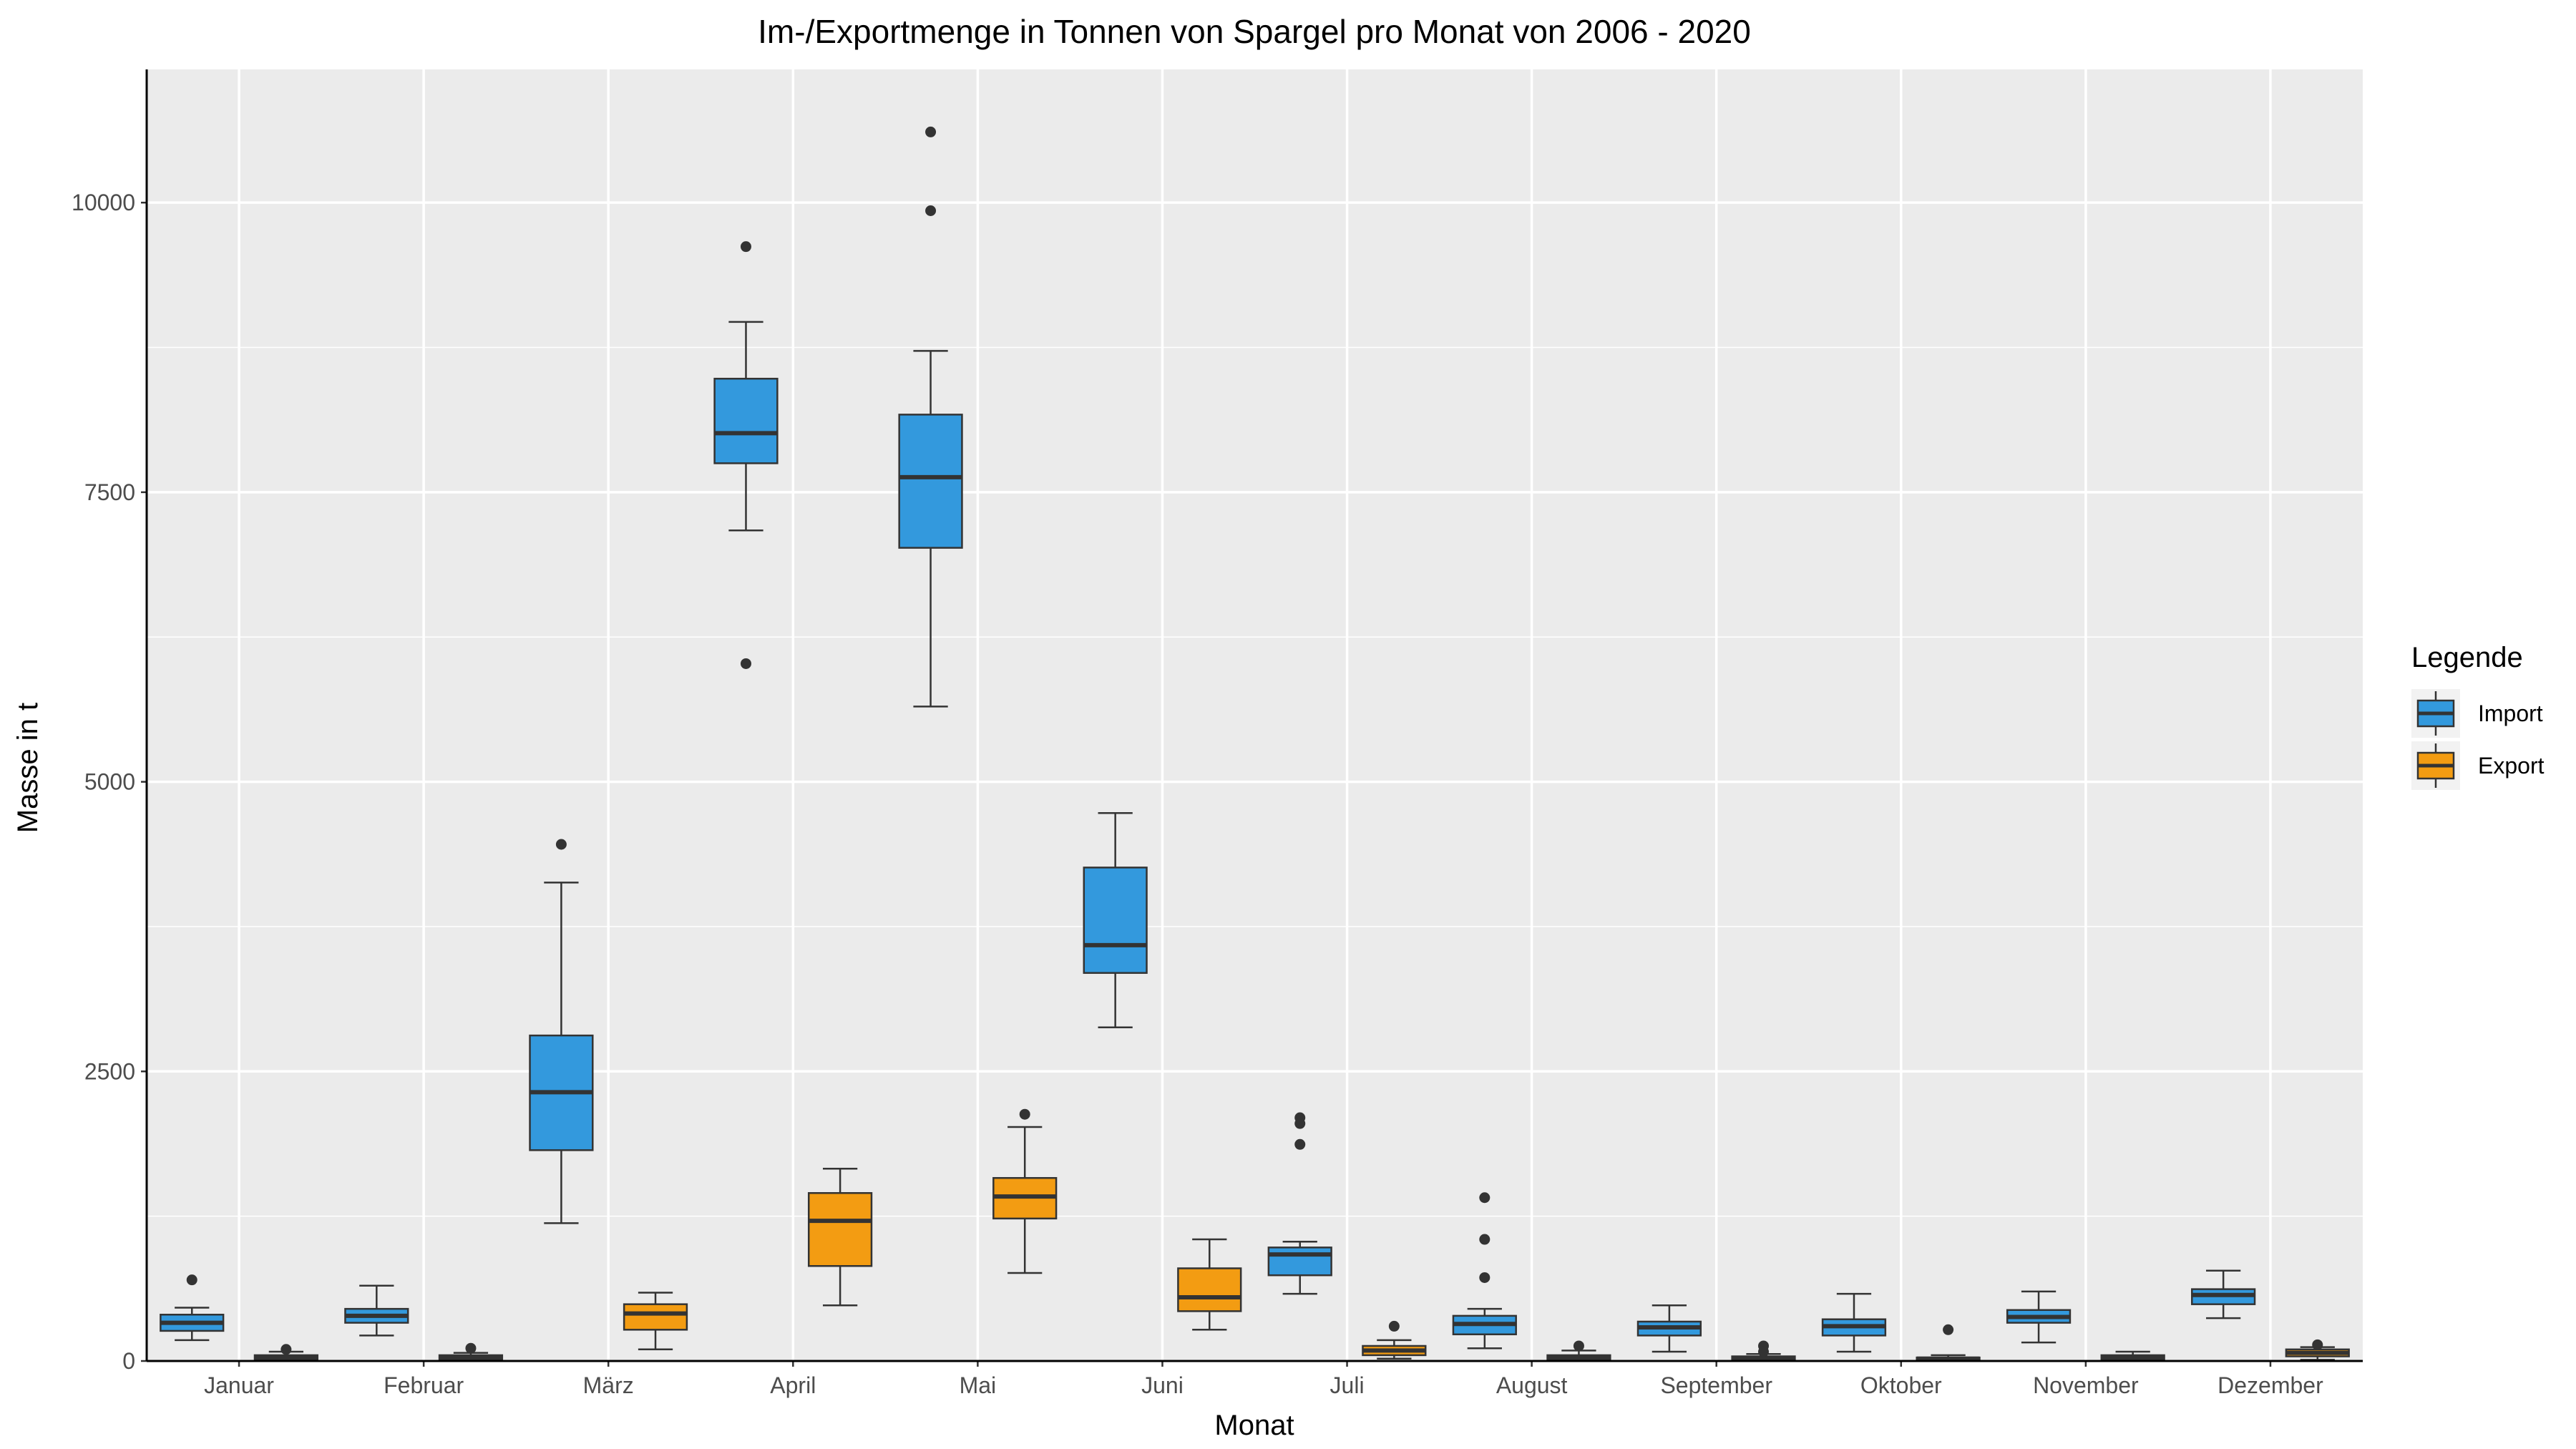 Image resolution: width=2576 pixels, height=1449 pixels. Describe the element at coordinates (2086, 1385) in the screenshot. I see `x-tick-label: November` at that location.